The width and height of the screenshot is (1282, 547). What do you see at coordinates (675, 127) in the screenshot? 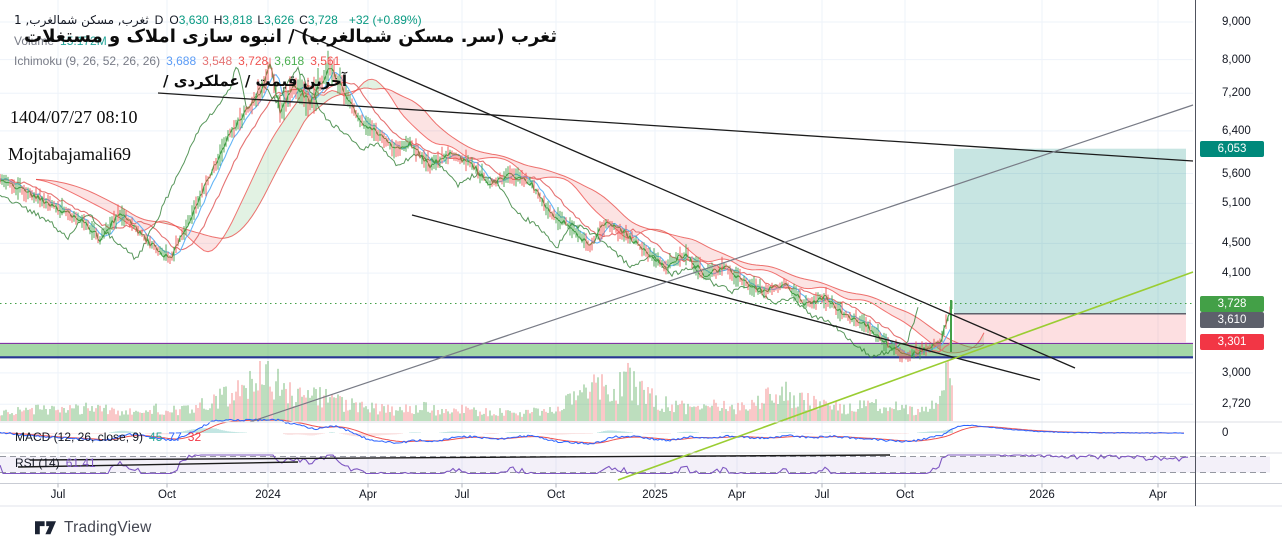
I see `trendline-black` at bounding box center [675, 127].